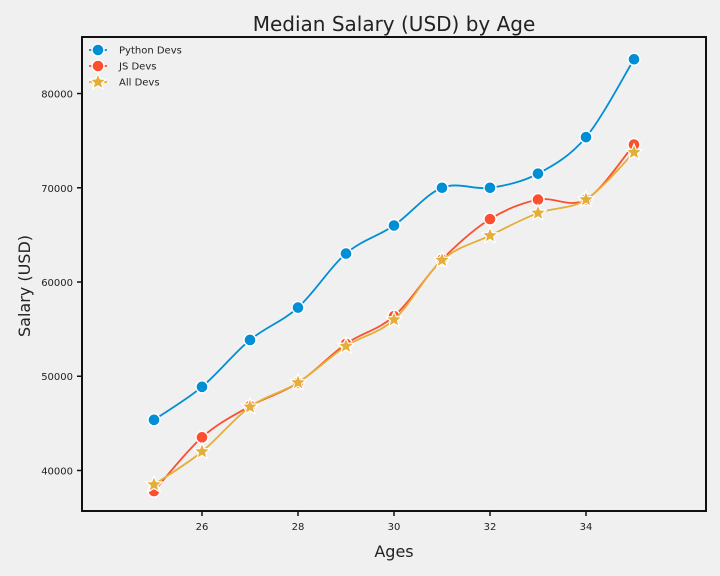  What do you see at coordinates (98, 66) in the screenshot?
I see `legend-marker-js-devs` at bounding box center [98, 66].